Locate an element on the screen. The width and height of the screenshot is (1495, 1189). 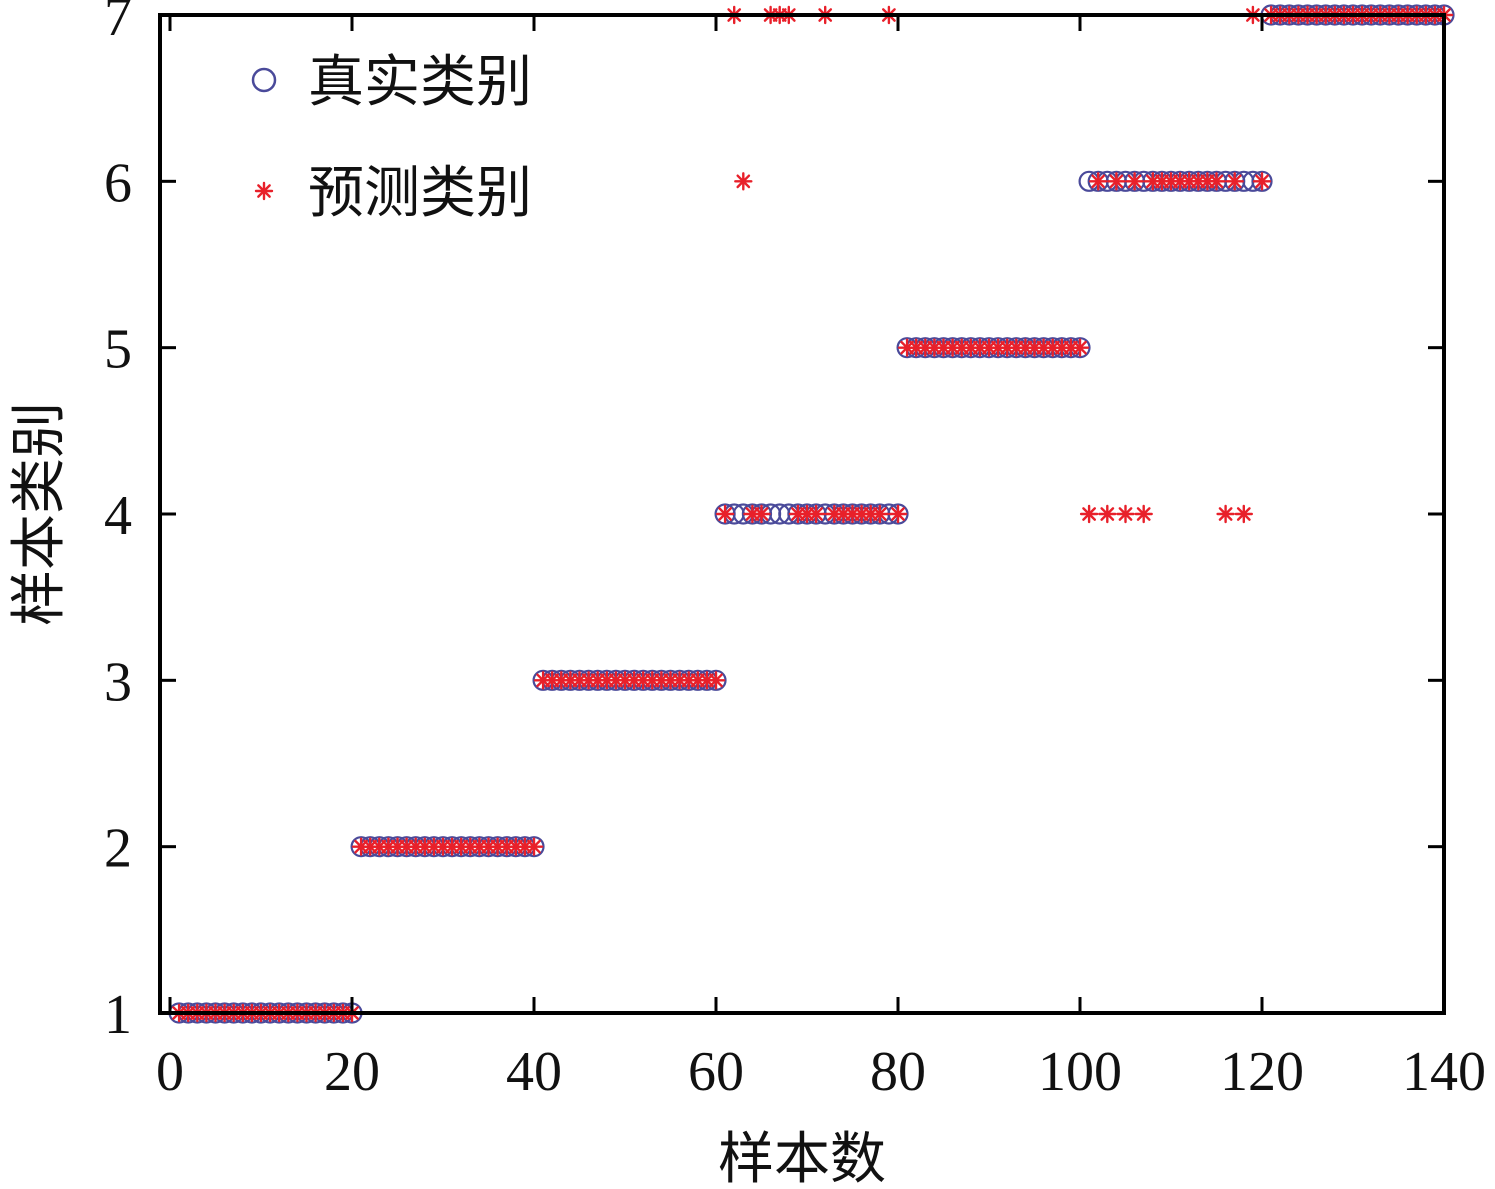
y-tick-label: 6 is located at coordinates (118, 183).